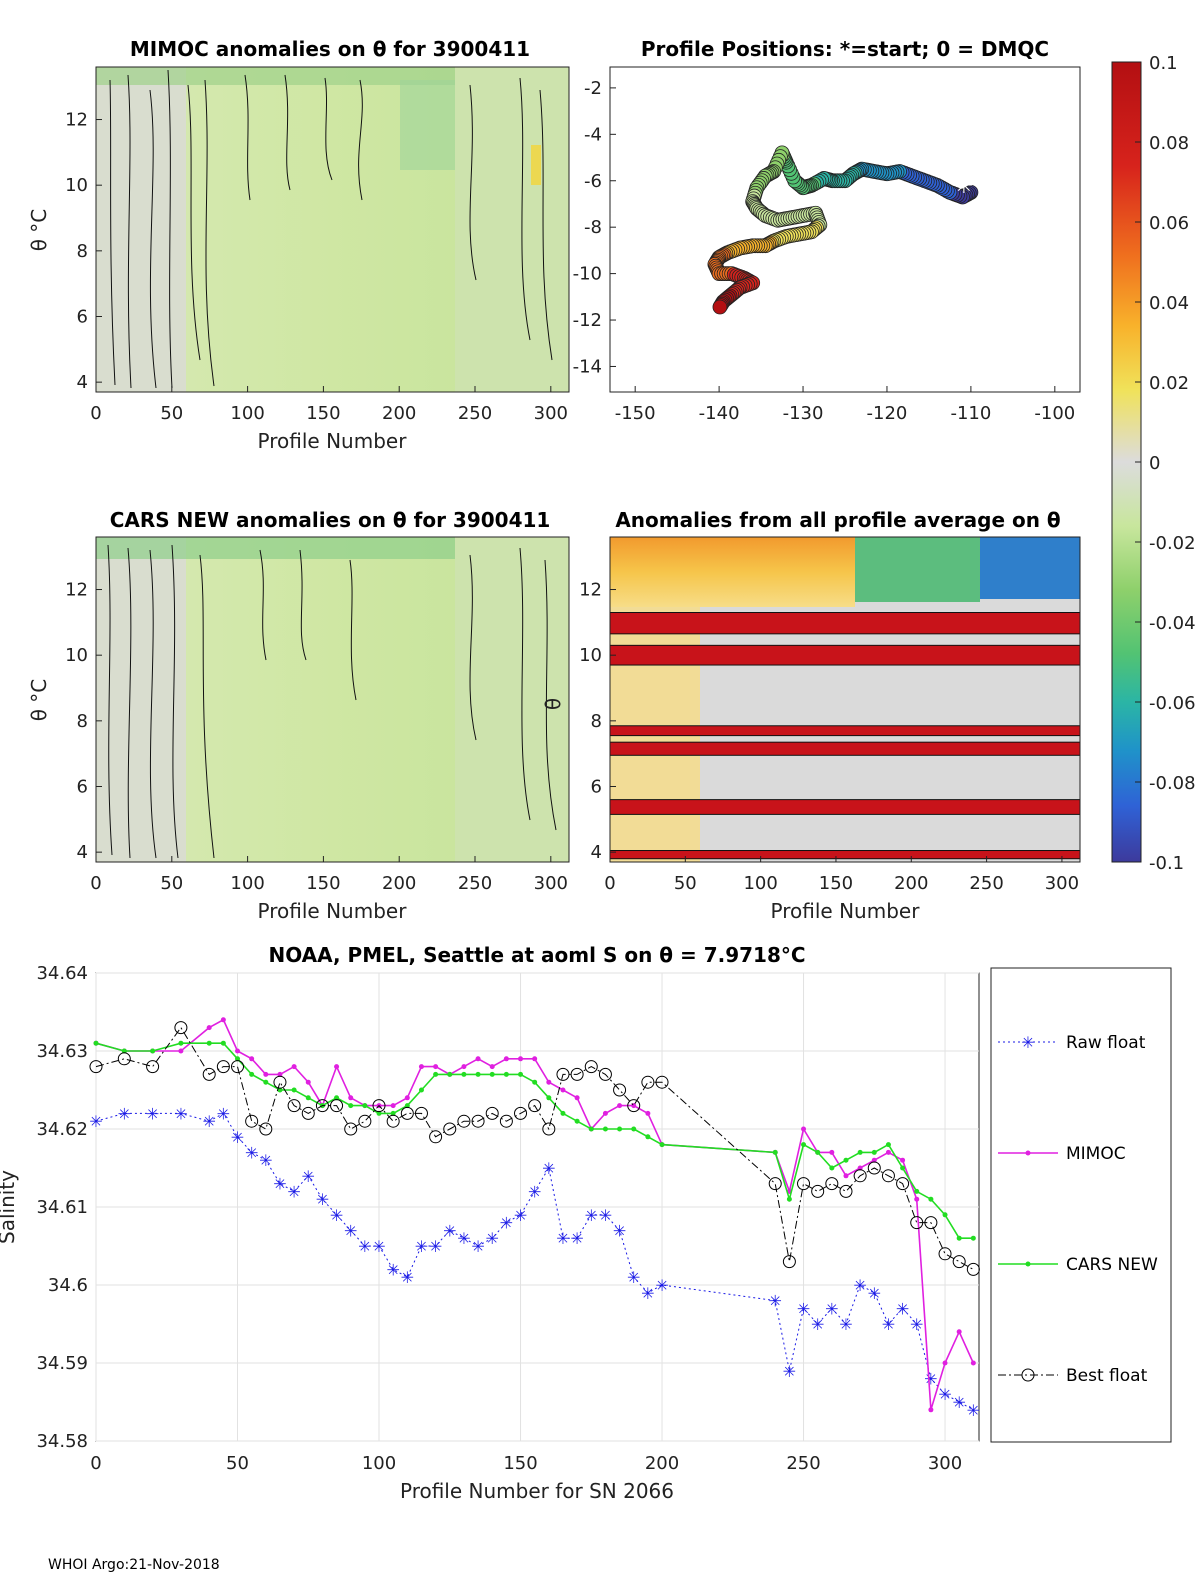 Image resolution: width=1200 pixels, height=1575 pixels. Describe the element at coordinates (593, 88) in the screenshot. I see `positions-ytick-label: -2` at that location.